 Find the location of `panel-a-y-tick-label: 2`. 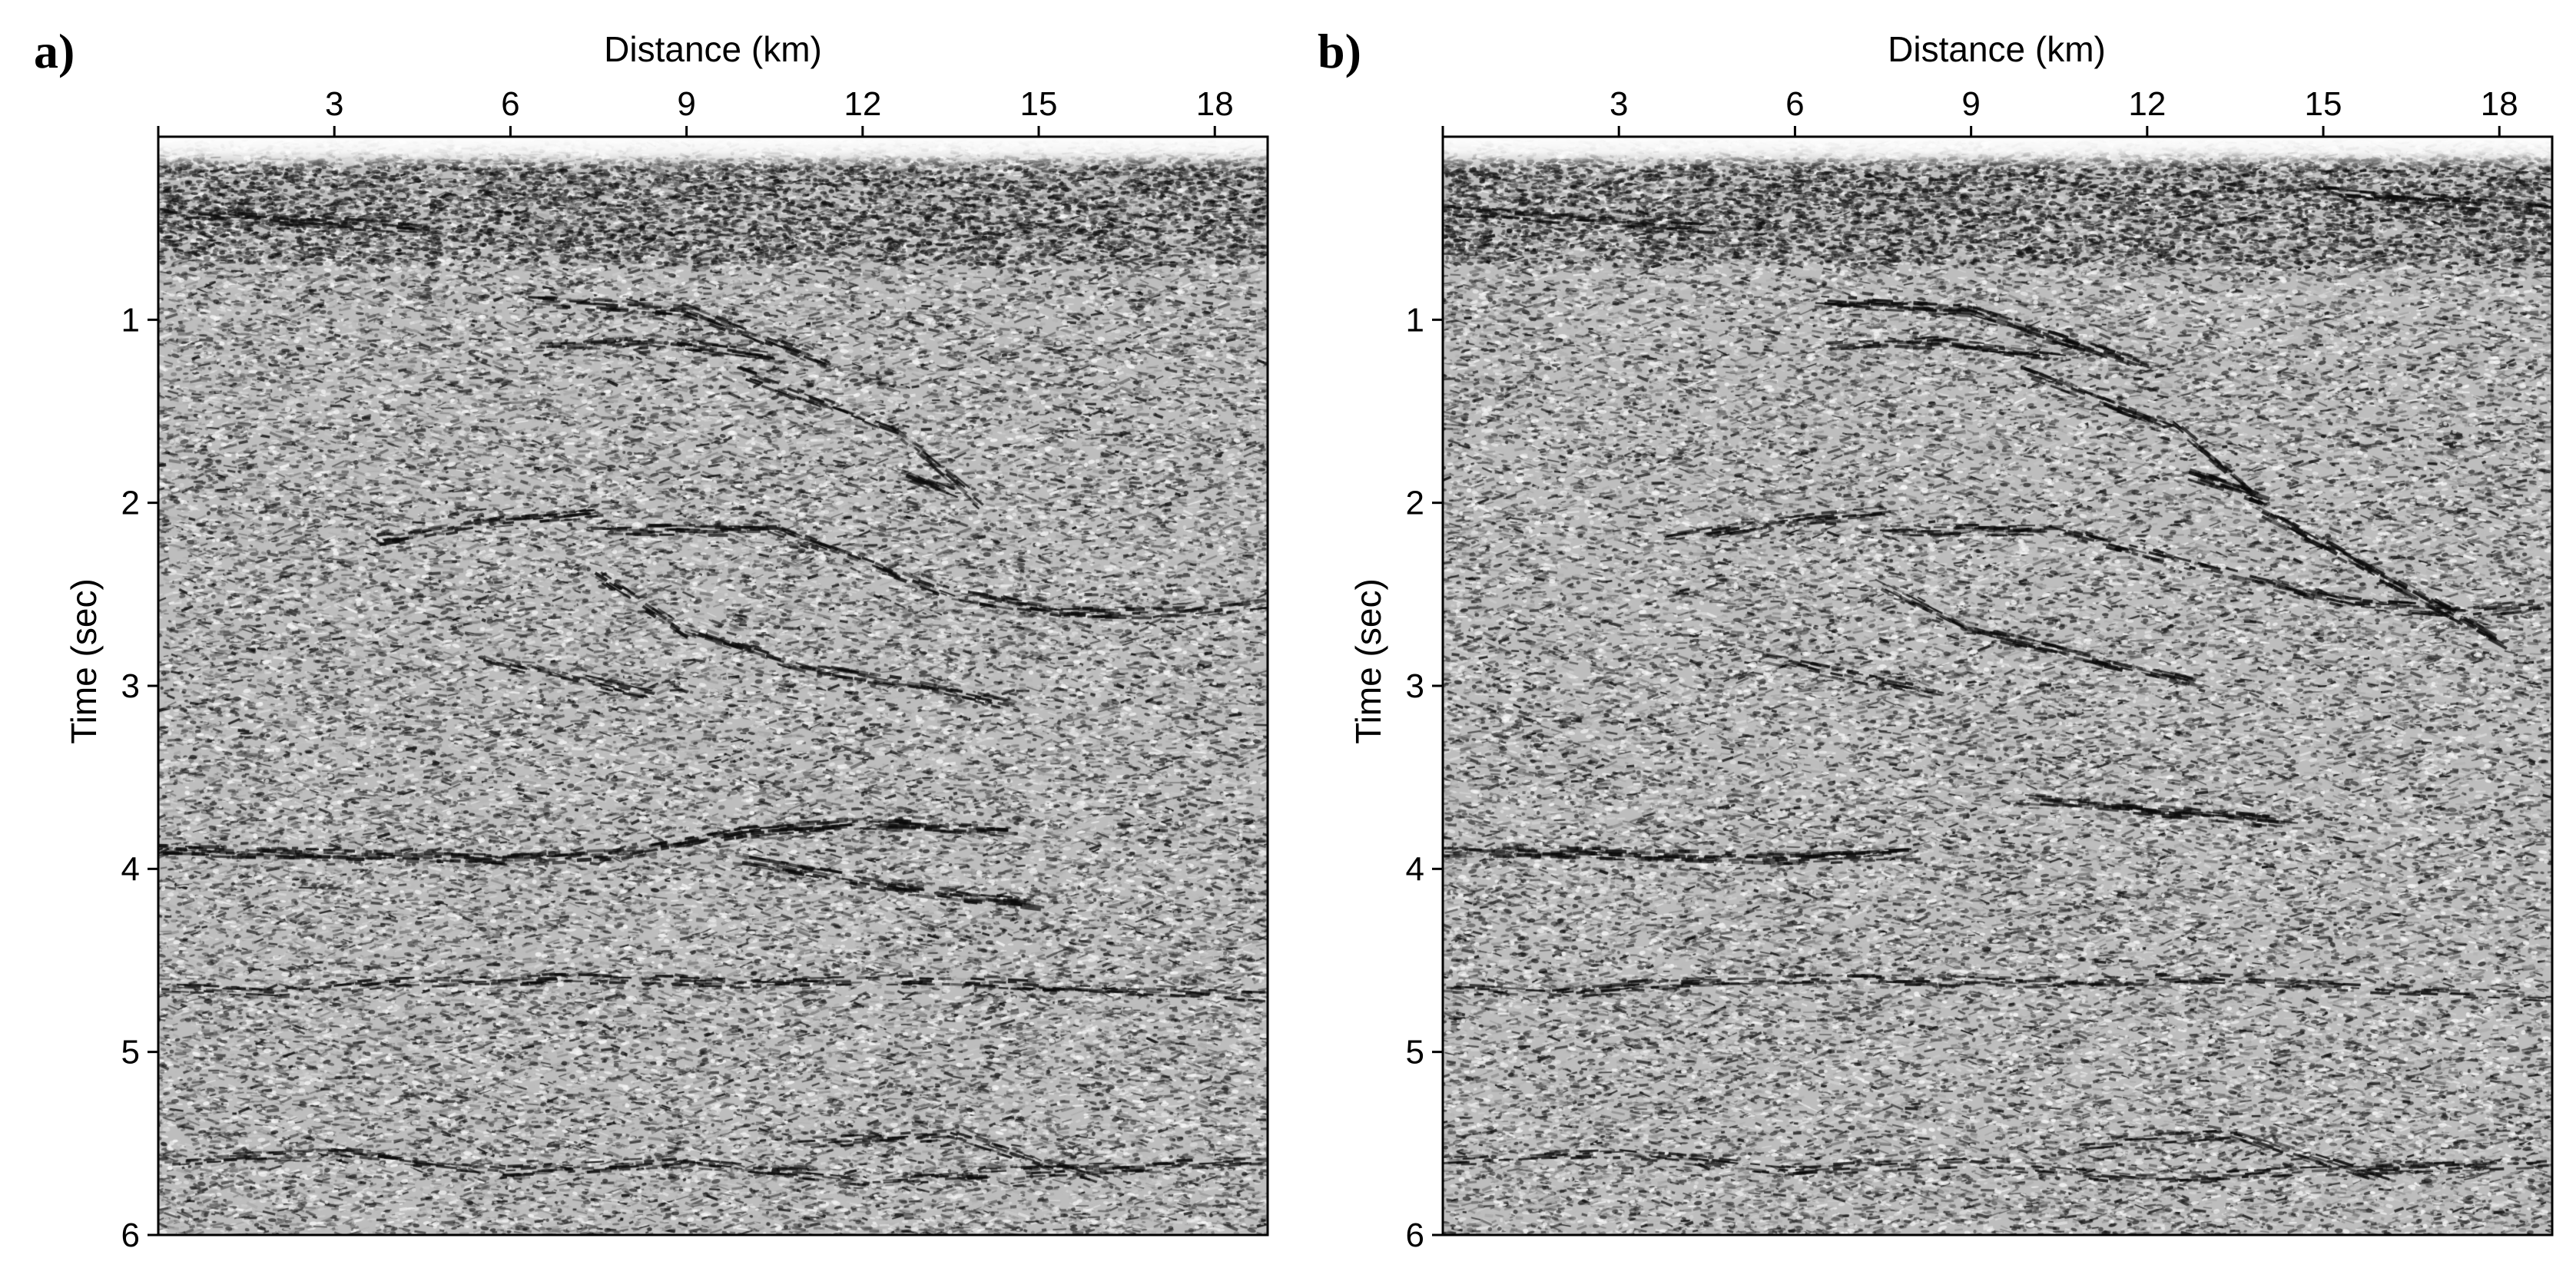

panel-a-y-tick-label: 2 is located at coordinates (130, 503).